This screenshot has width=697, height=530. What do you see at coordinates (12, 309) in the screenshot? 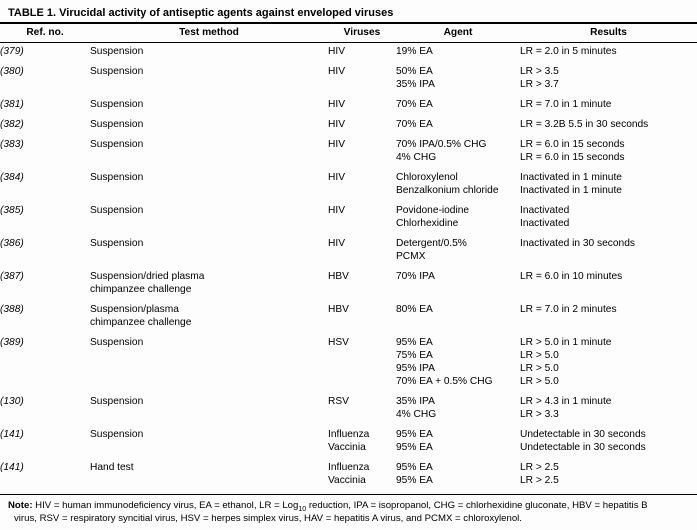
I see `cell-line: (388)` at bounding box center [12, 309].